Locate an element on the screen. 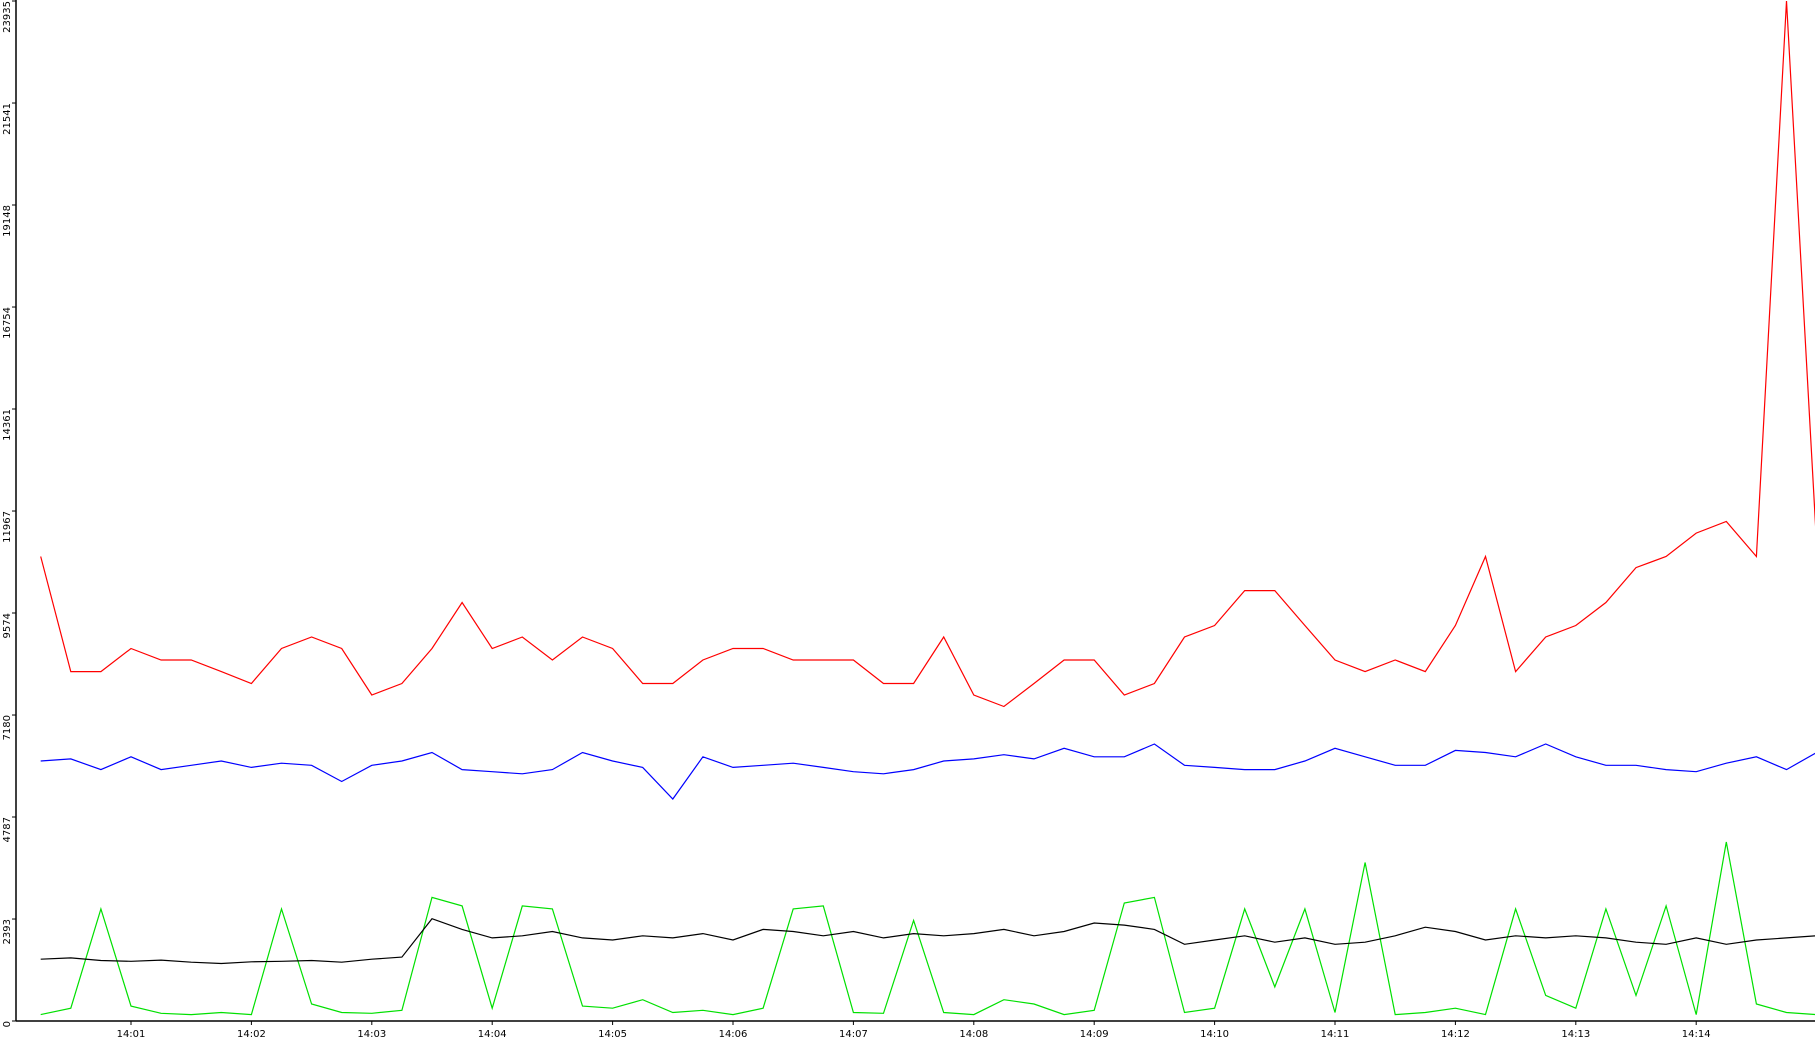  y-tick-label: 4787 is located at coordinates (7, 829).